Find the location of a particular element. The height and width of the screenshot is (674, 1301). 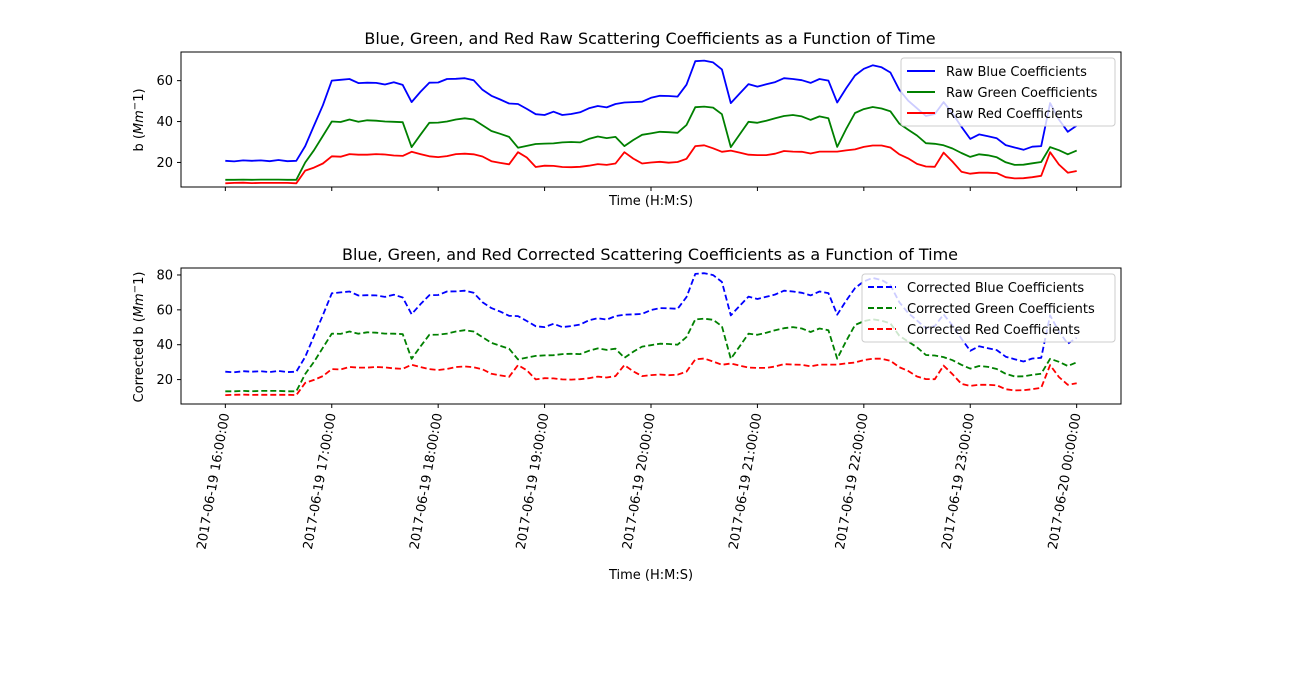

raw-y-label-suffix: 1) is located at coordinates (139, 94).